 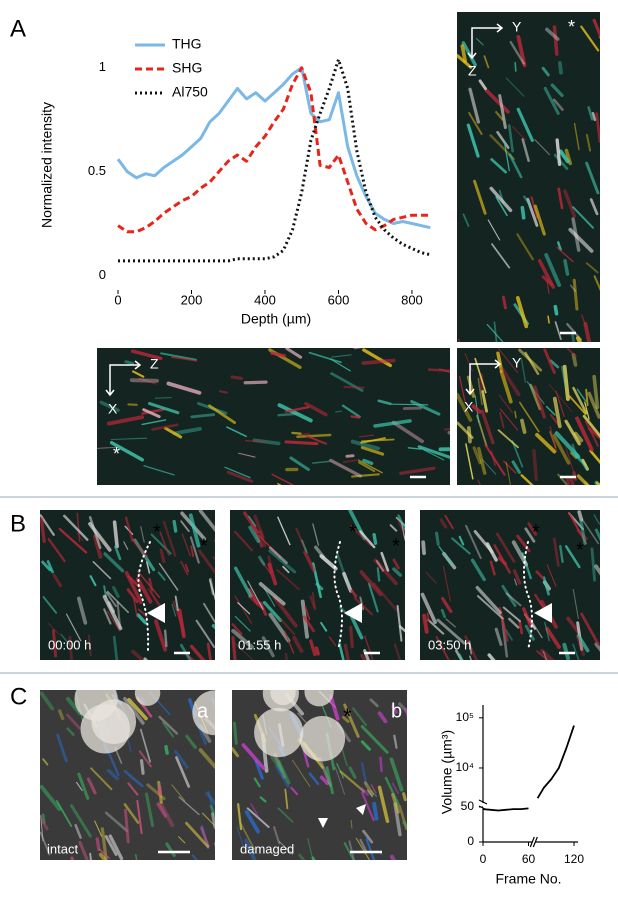 I want to click on micrograph: * * 01:55 h, so click(x=323, y=597).